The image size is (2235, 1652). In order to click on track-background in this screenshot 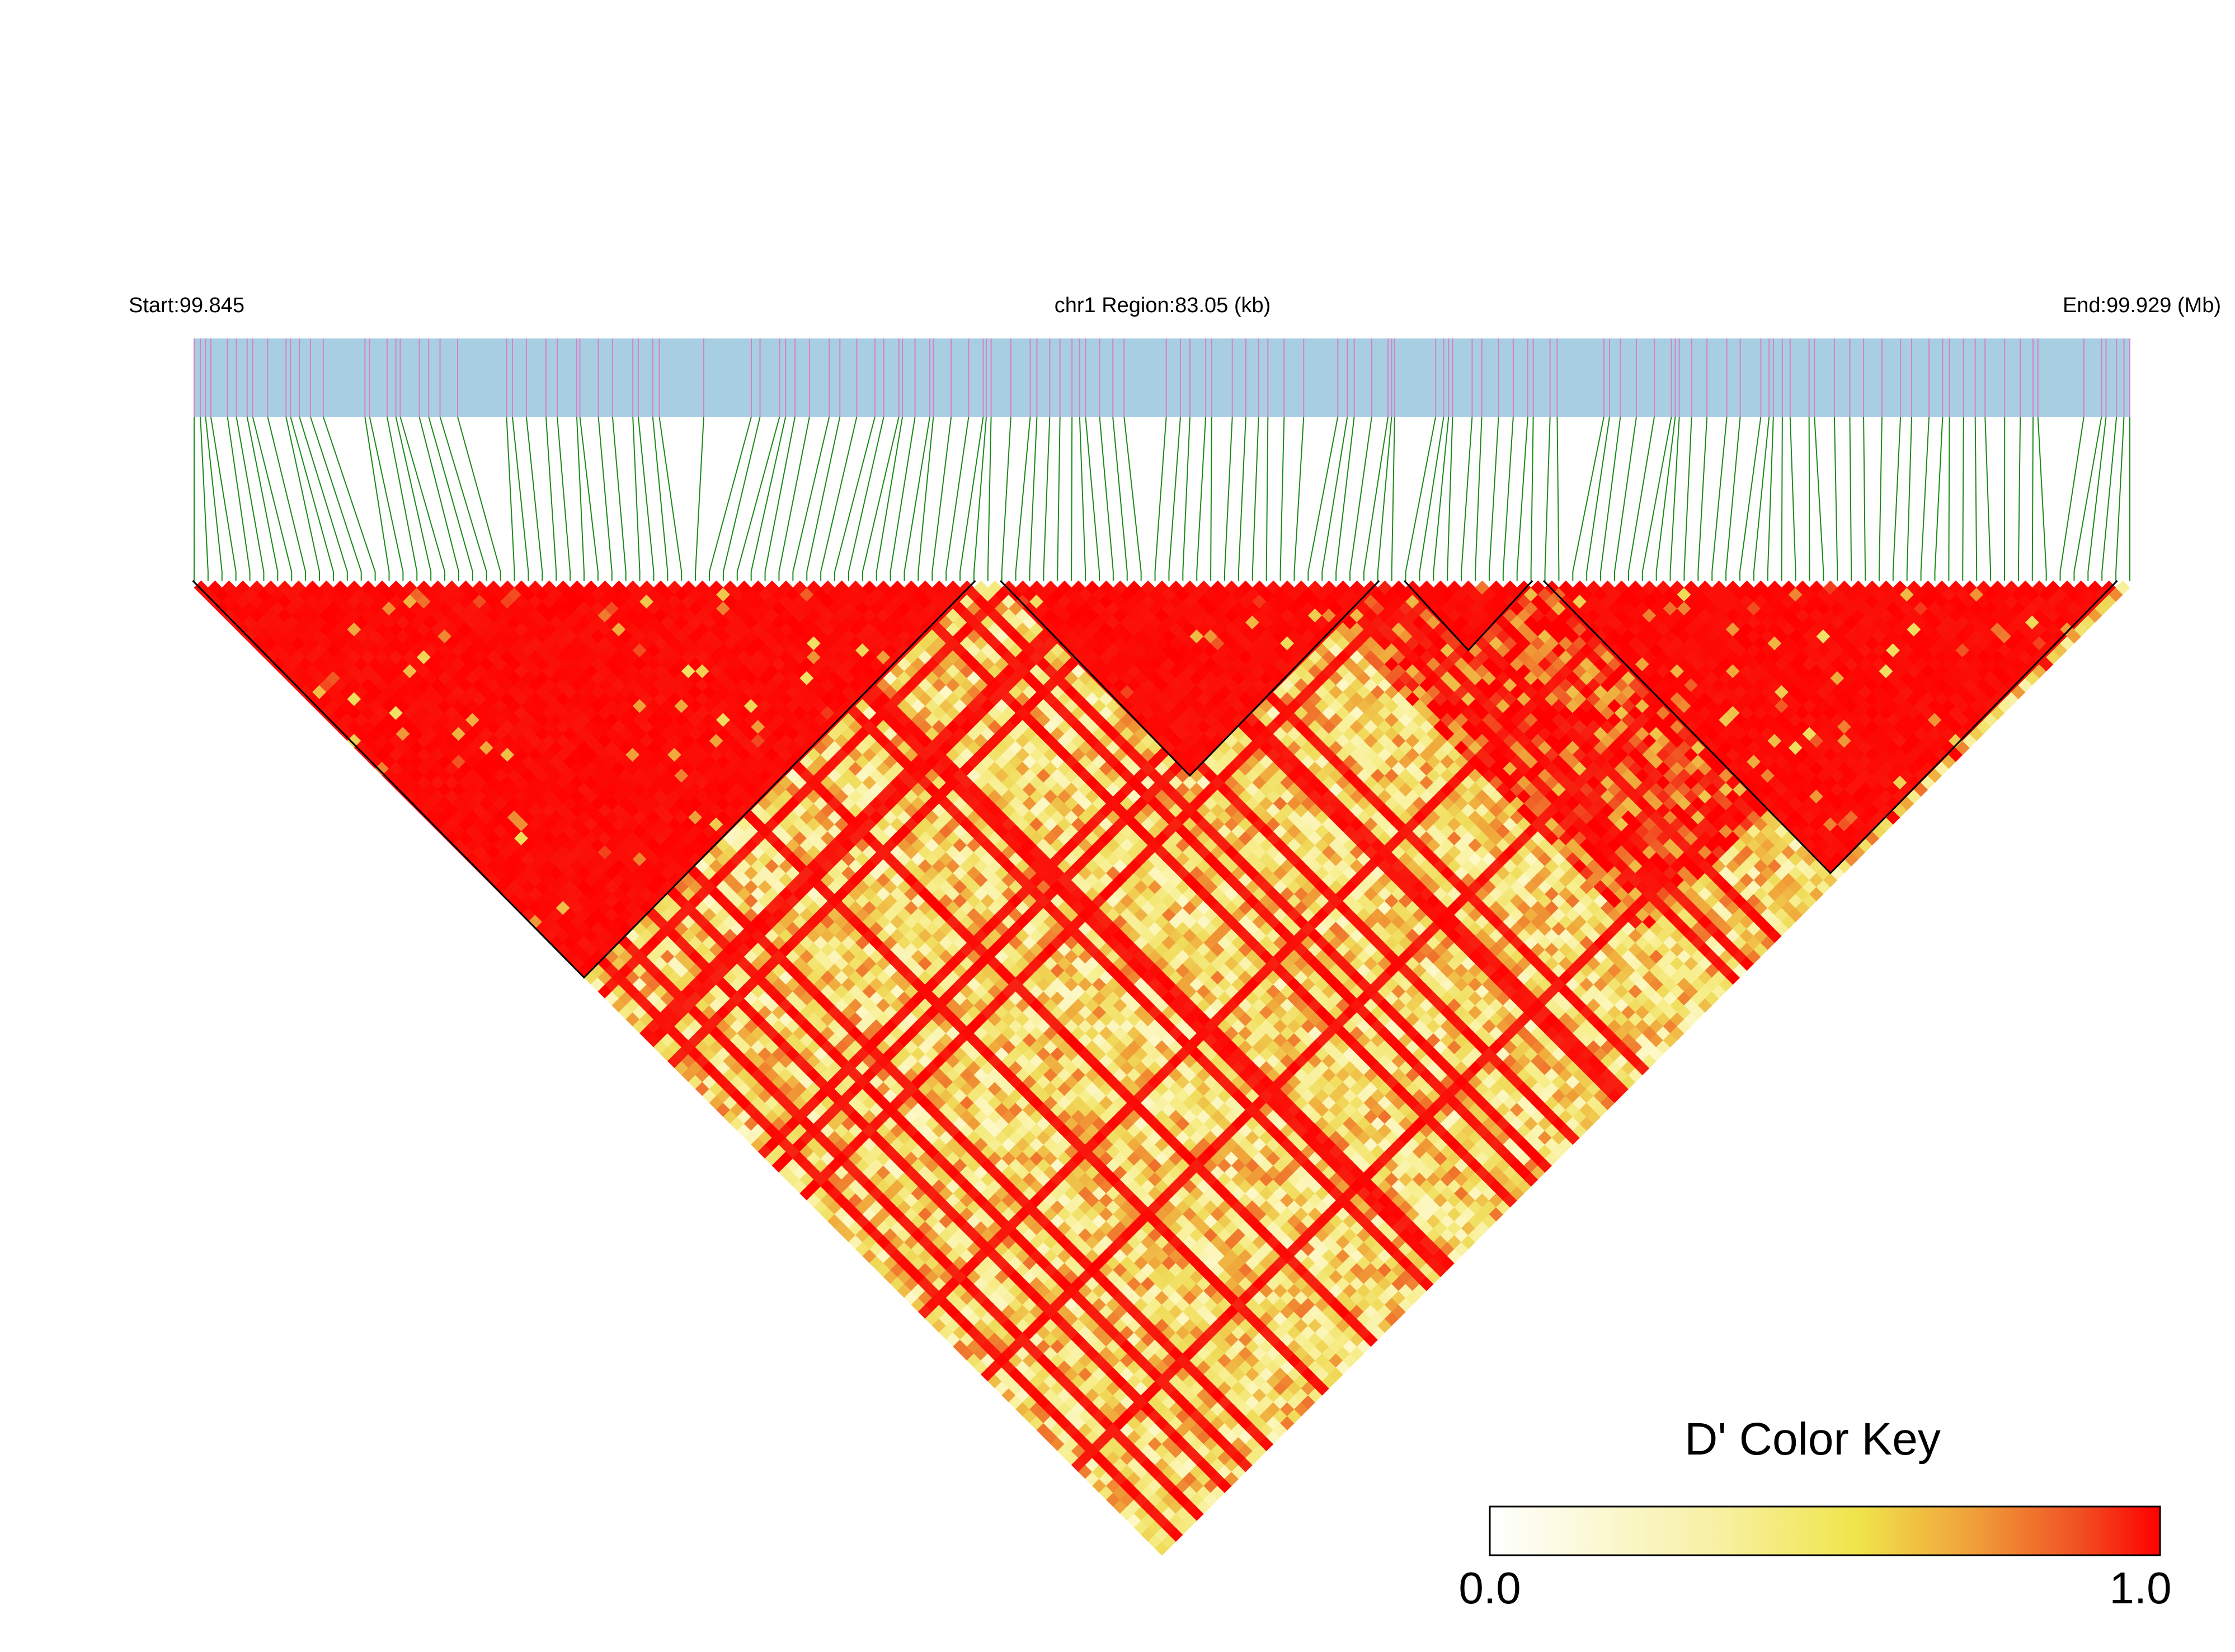, I will do `click(1162, 377)`.